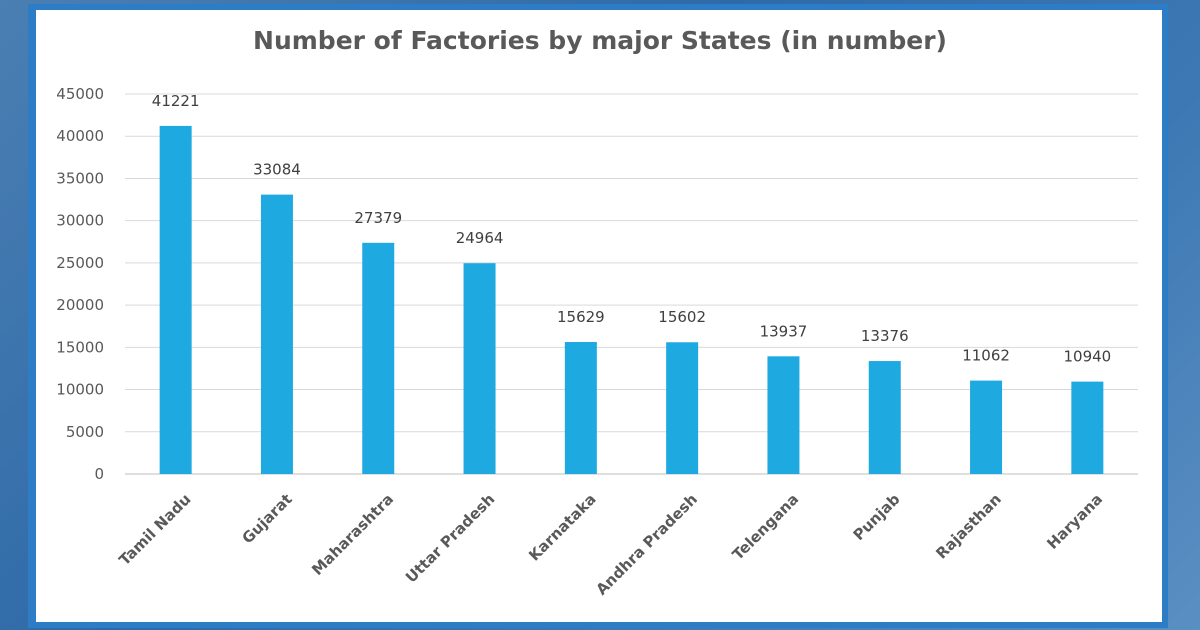  I want to click on data-label: 10940, so click(1087, 357).